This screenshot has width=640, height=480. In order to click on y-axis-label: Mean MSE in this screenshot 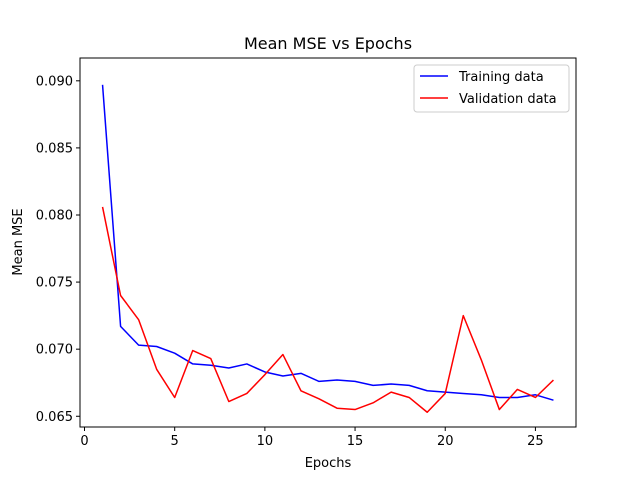, I will do `click(18, 241)`.